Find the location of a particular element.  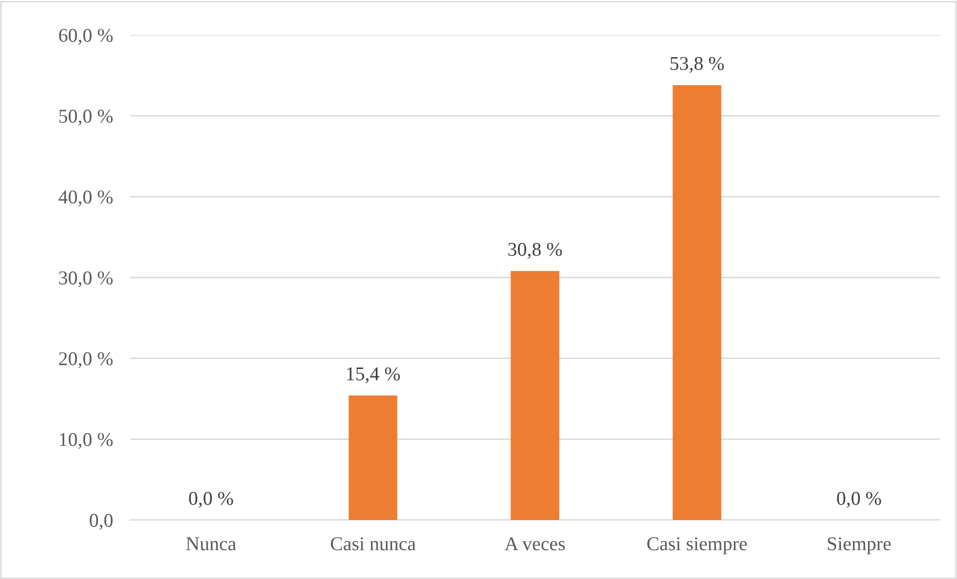

x-tick-label: Nunca is located at coordinates (211, 543).